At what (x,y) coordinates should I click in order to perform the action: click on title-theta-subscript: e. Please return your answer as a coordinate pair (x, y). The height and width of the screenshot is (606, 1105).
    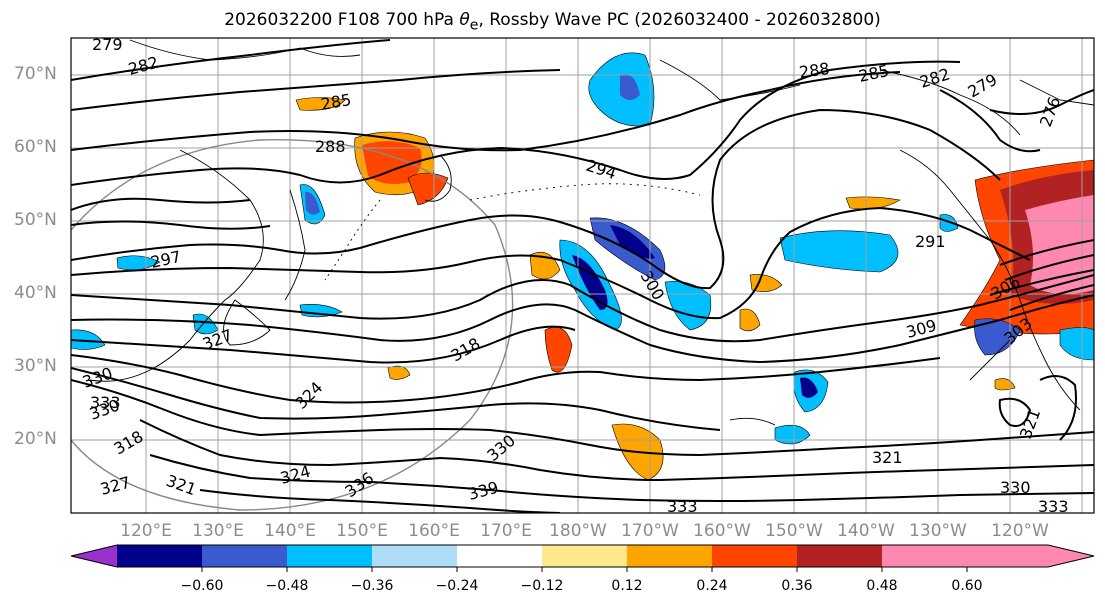
    Looking at the image, I should click on (474, 25).